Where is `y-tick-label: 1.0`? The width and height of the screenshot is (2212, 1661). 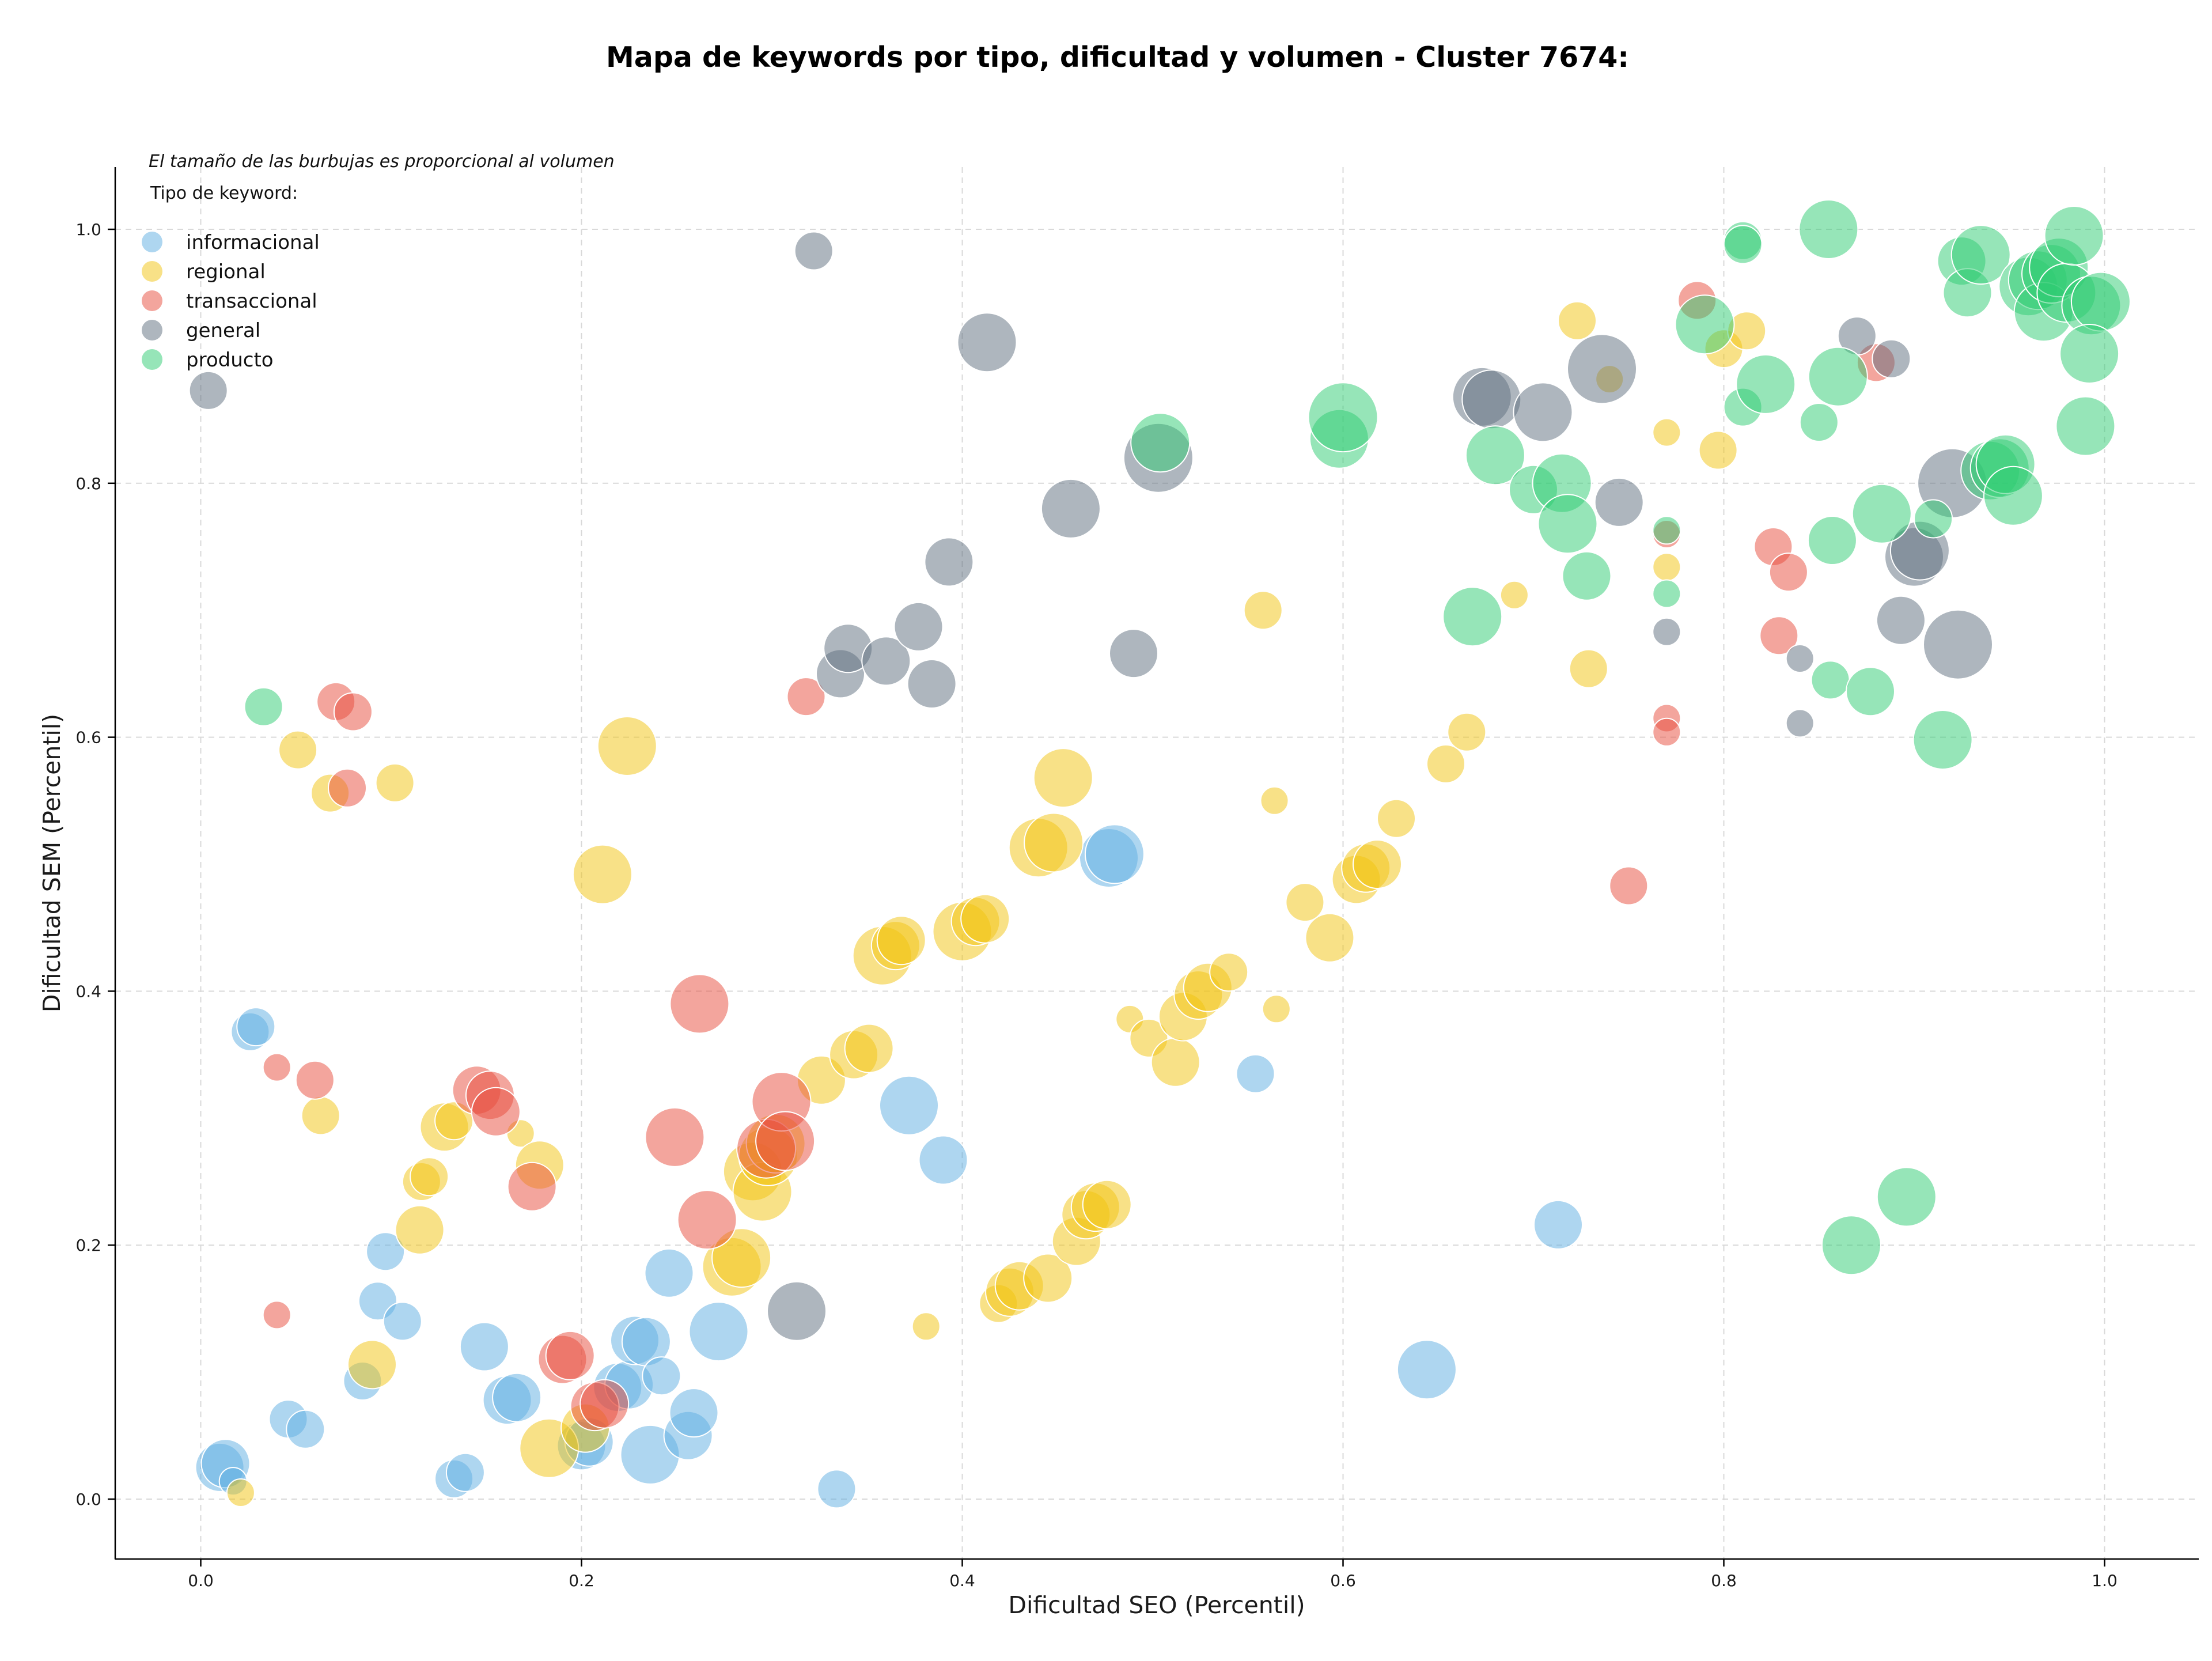 y-tick-label: 1.0 is located at coordinates (88, 229).